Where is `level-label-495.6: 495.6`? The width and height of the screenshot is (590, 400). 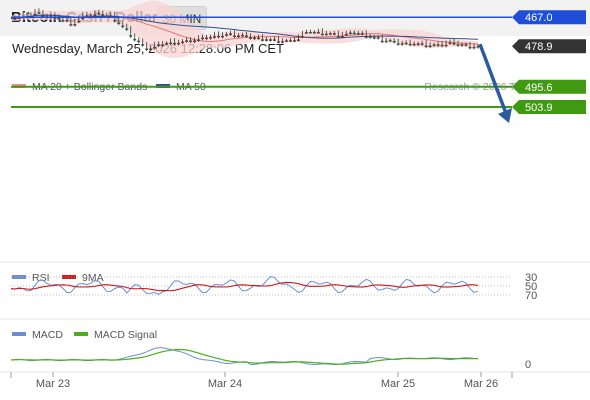
level-label-495.6: 495.6 is located at coordinates (539, 88).